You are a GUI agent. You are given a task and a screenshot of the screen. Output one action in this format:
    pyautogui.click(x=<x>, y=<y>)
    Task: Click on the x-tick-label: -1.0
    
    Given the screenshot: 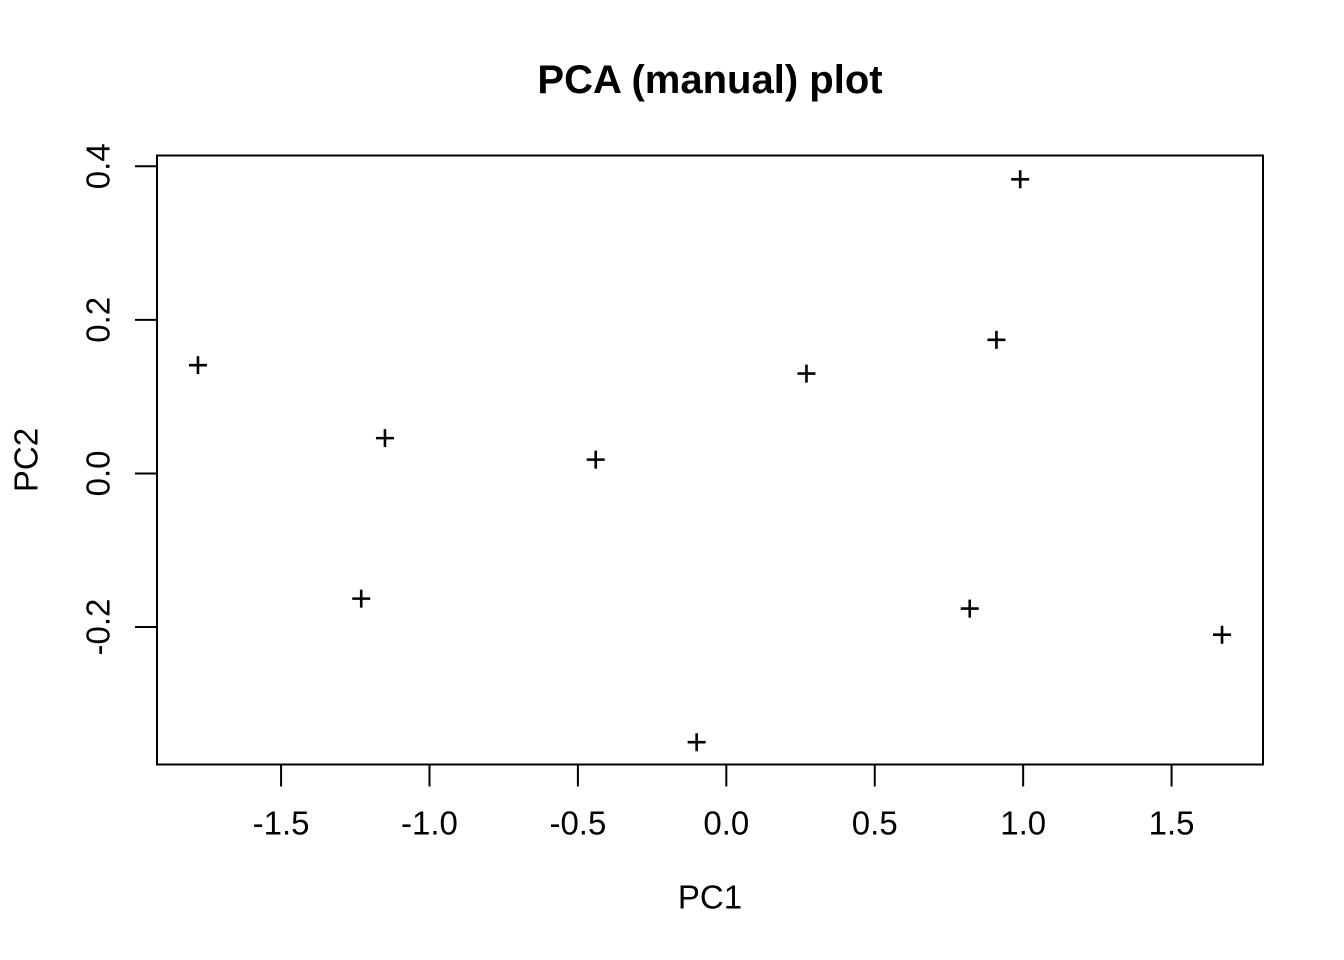 What is the action you would take?
    pyautogui.click(x=429, y=823)
    